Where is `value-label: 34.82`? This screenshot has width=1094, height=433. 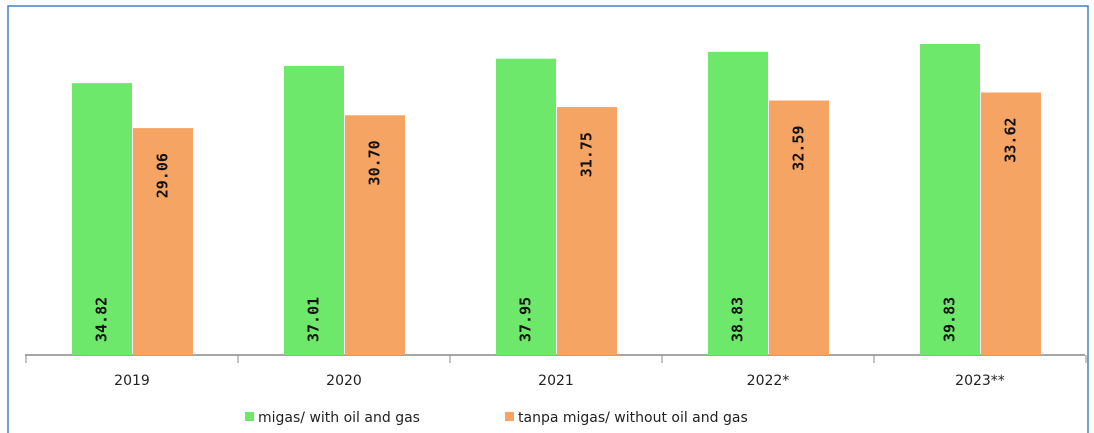
value-label: 34.82 is located at coordinates (102, 319).